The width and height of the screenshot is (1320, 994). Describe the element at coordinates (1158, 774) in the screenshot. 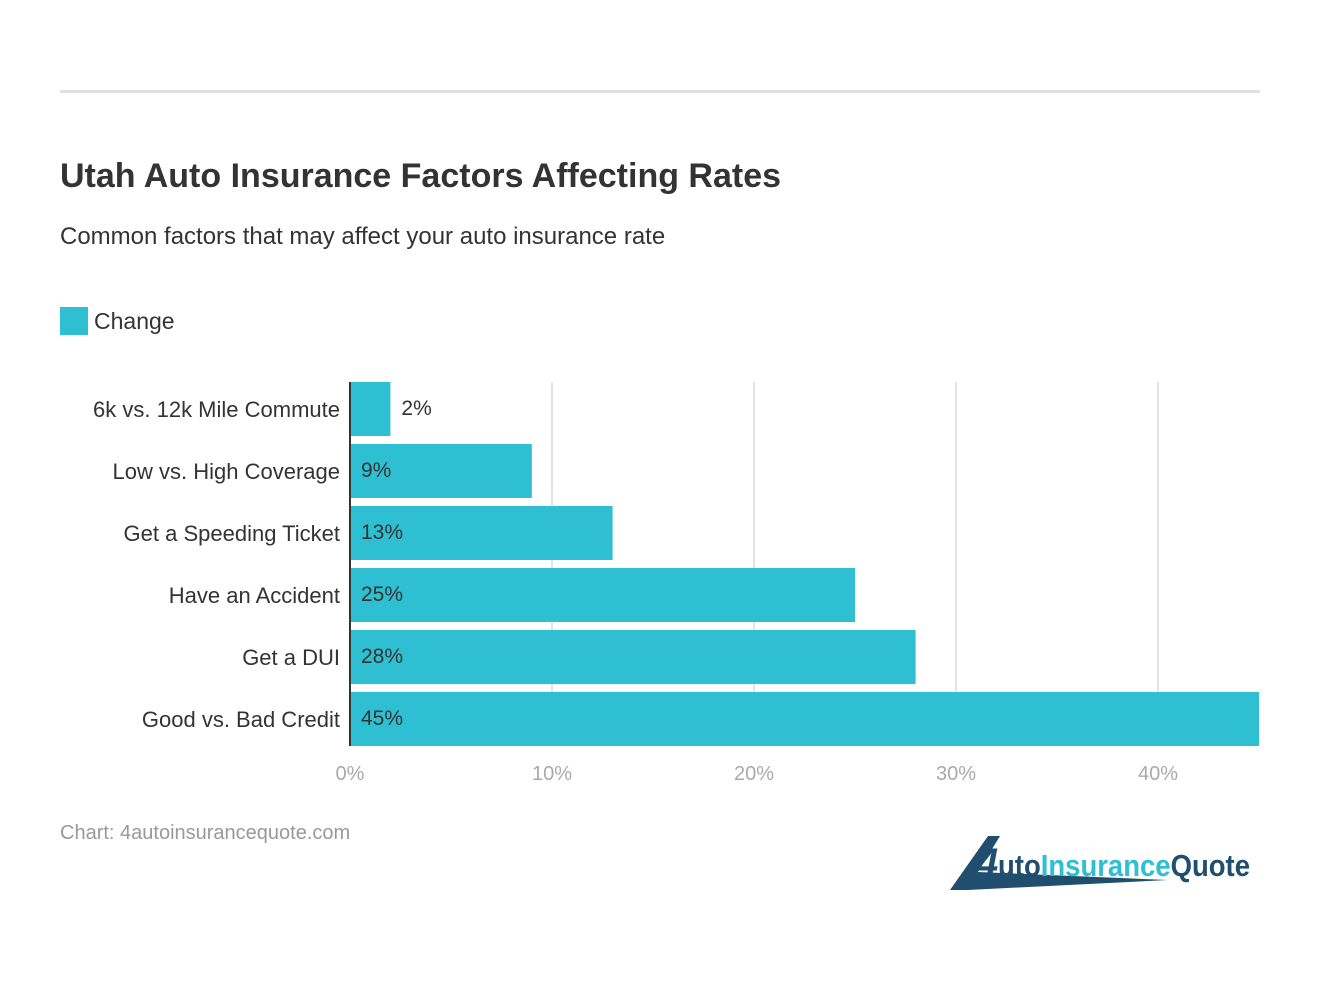

I see `x-tick-label: 40%` at that location.